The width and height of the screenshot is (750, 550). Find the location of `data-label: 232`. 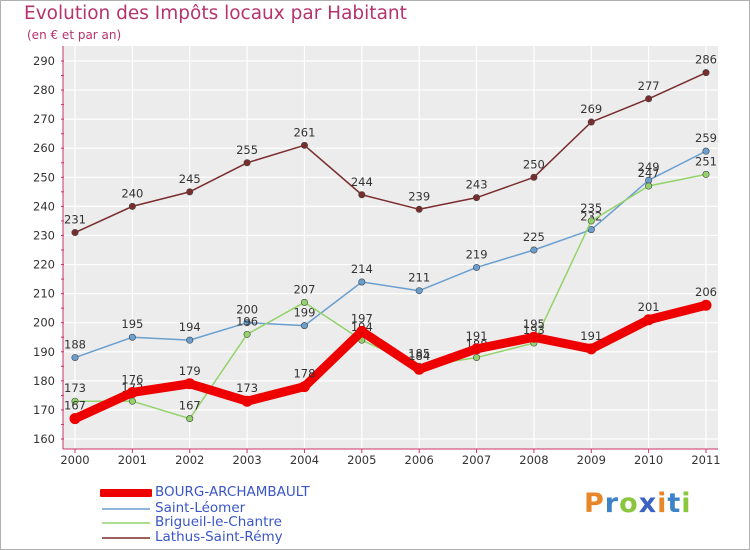

data-label: 232 is located at coordinates (591, 217).